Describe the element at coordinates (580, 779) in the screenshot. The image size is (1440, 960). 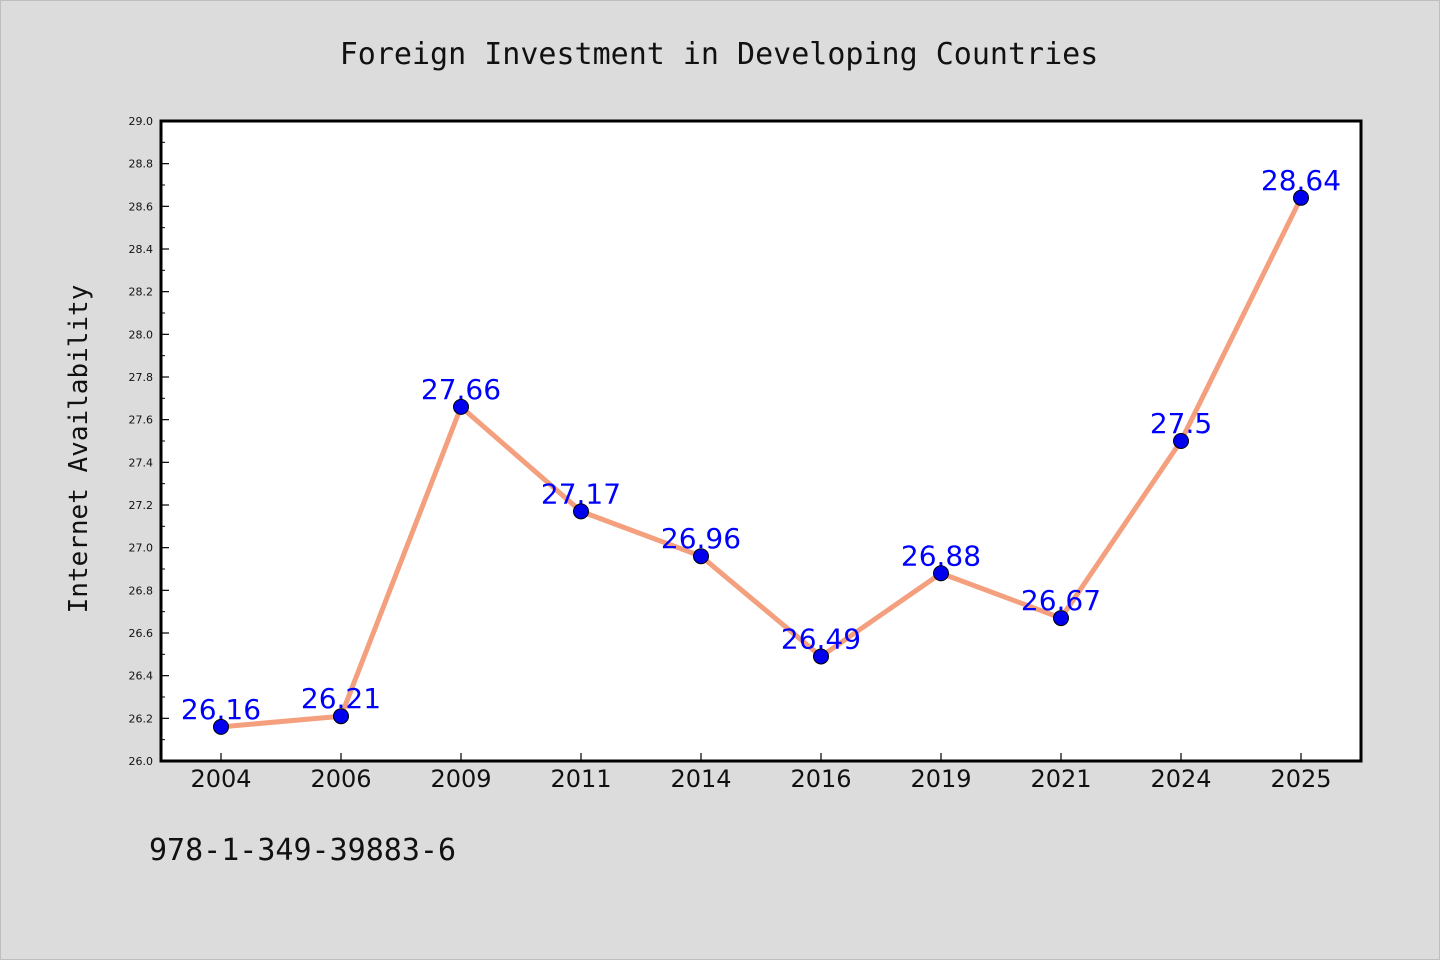
I see `x-tick-label: 2011` at that location.